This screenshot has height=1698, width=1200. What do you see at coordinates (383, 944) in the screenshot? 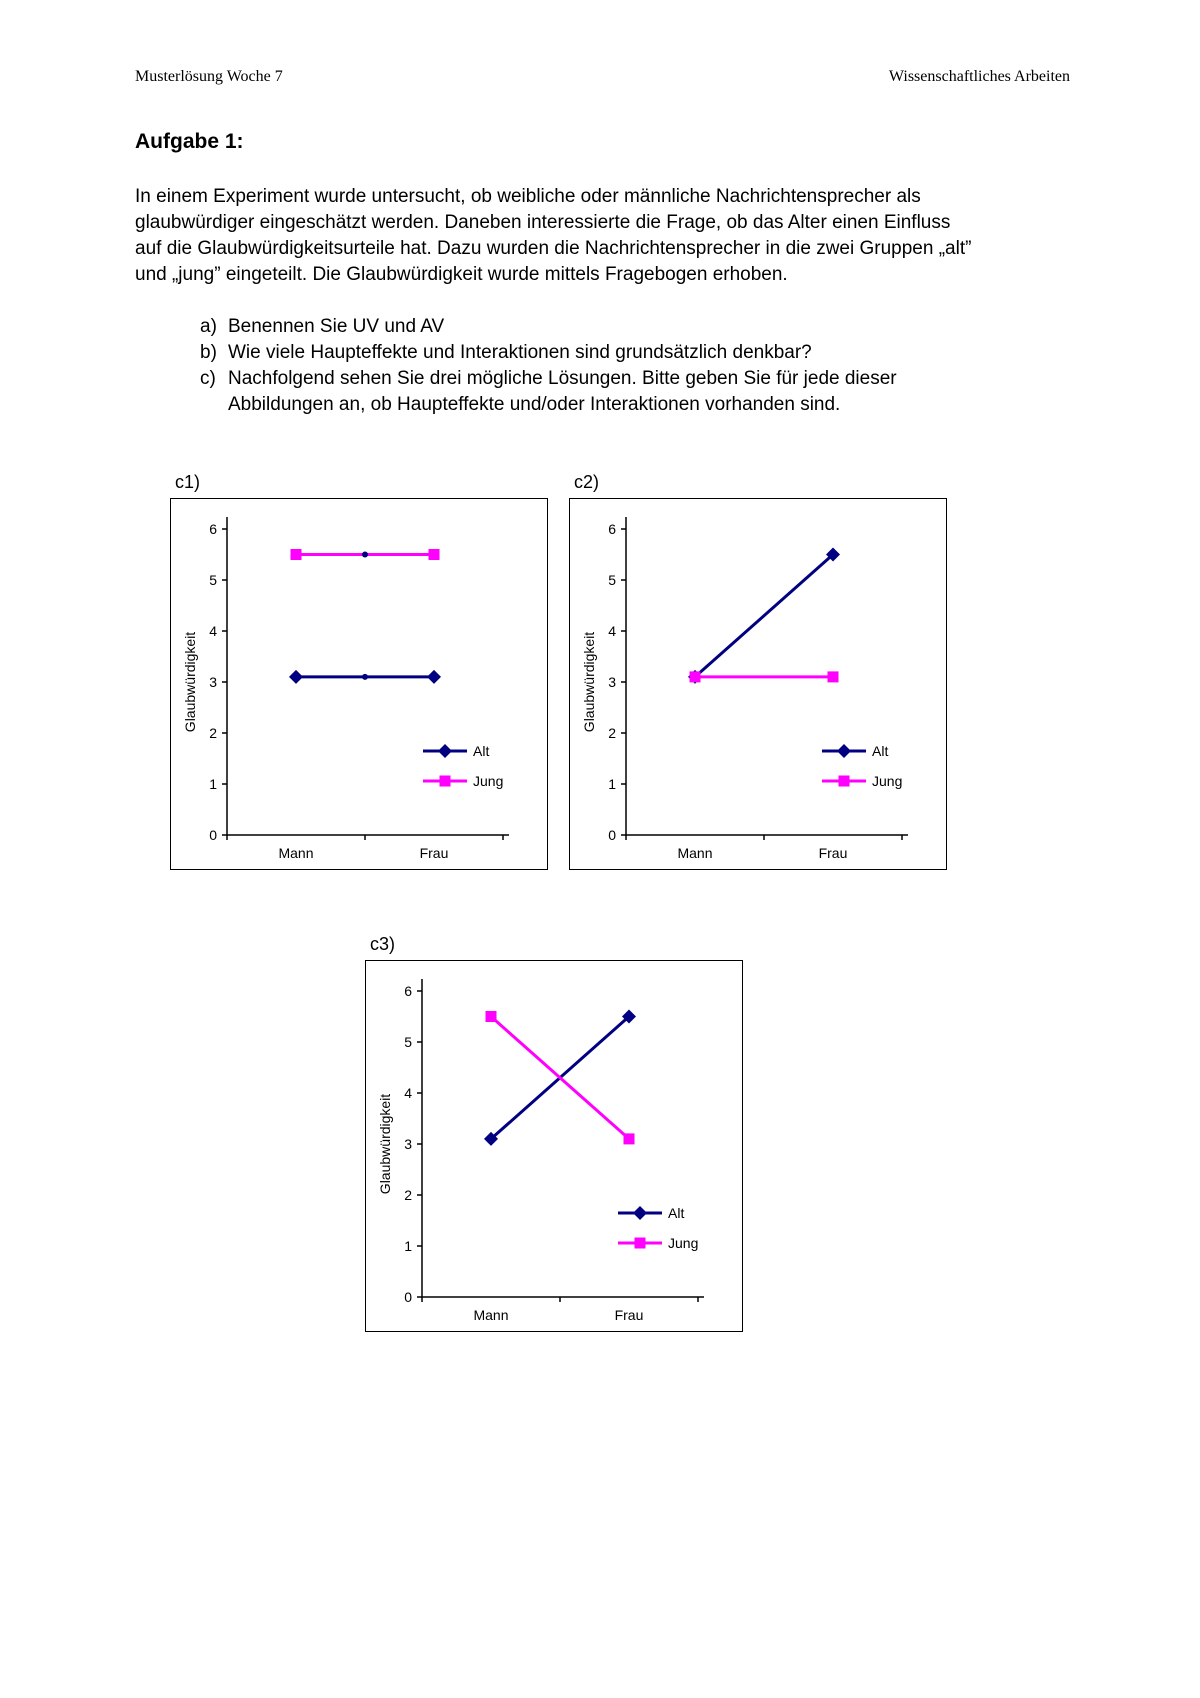
I see `chart-label-c3: c3)` at bounding box center [383, 944].